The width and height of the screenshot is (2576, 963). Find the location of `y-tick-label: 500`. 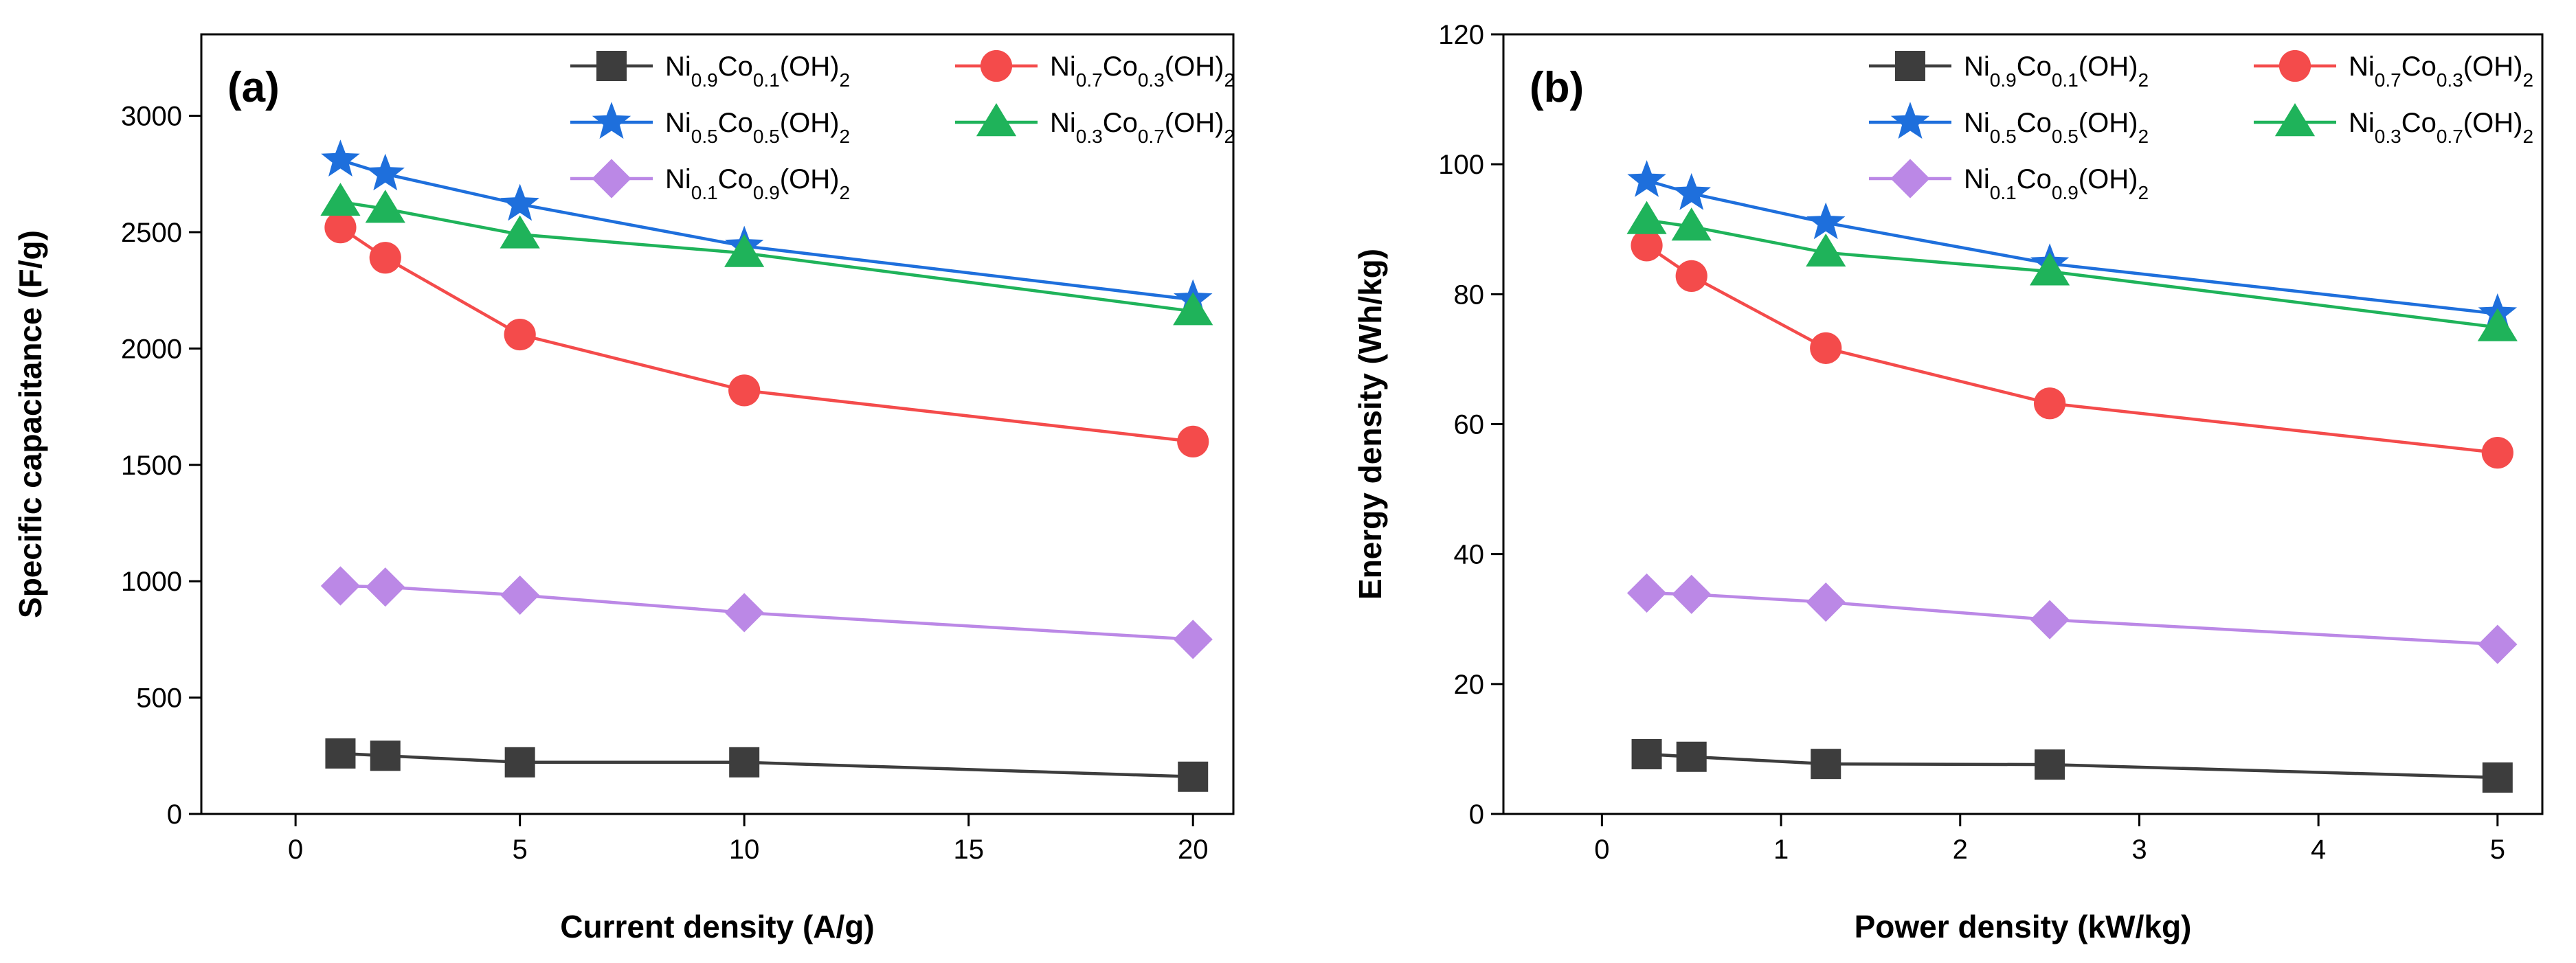

y-tick-label: 500 is located at coordinates (159, 698).